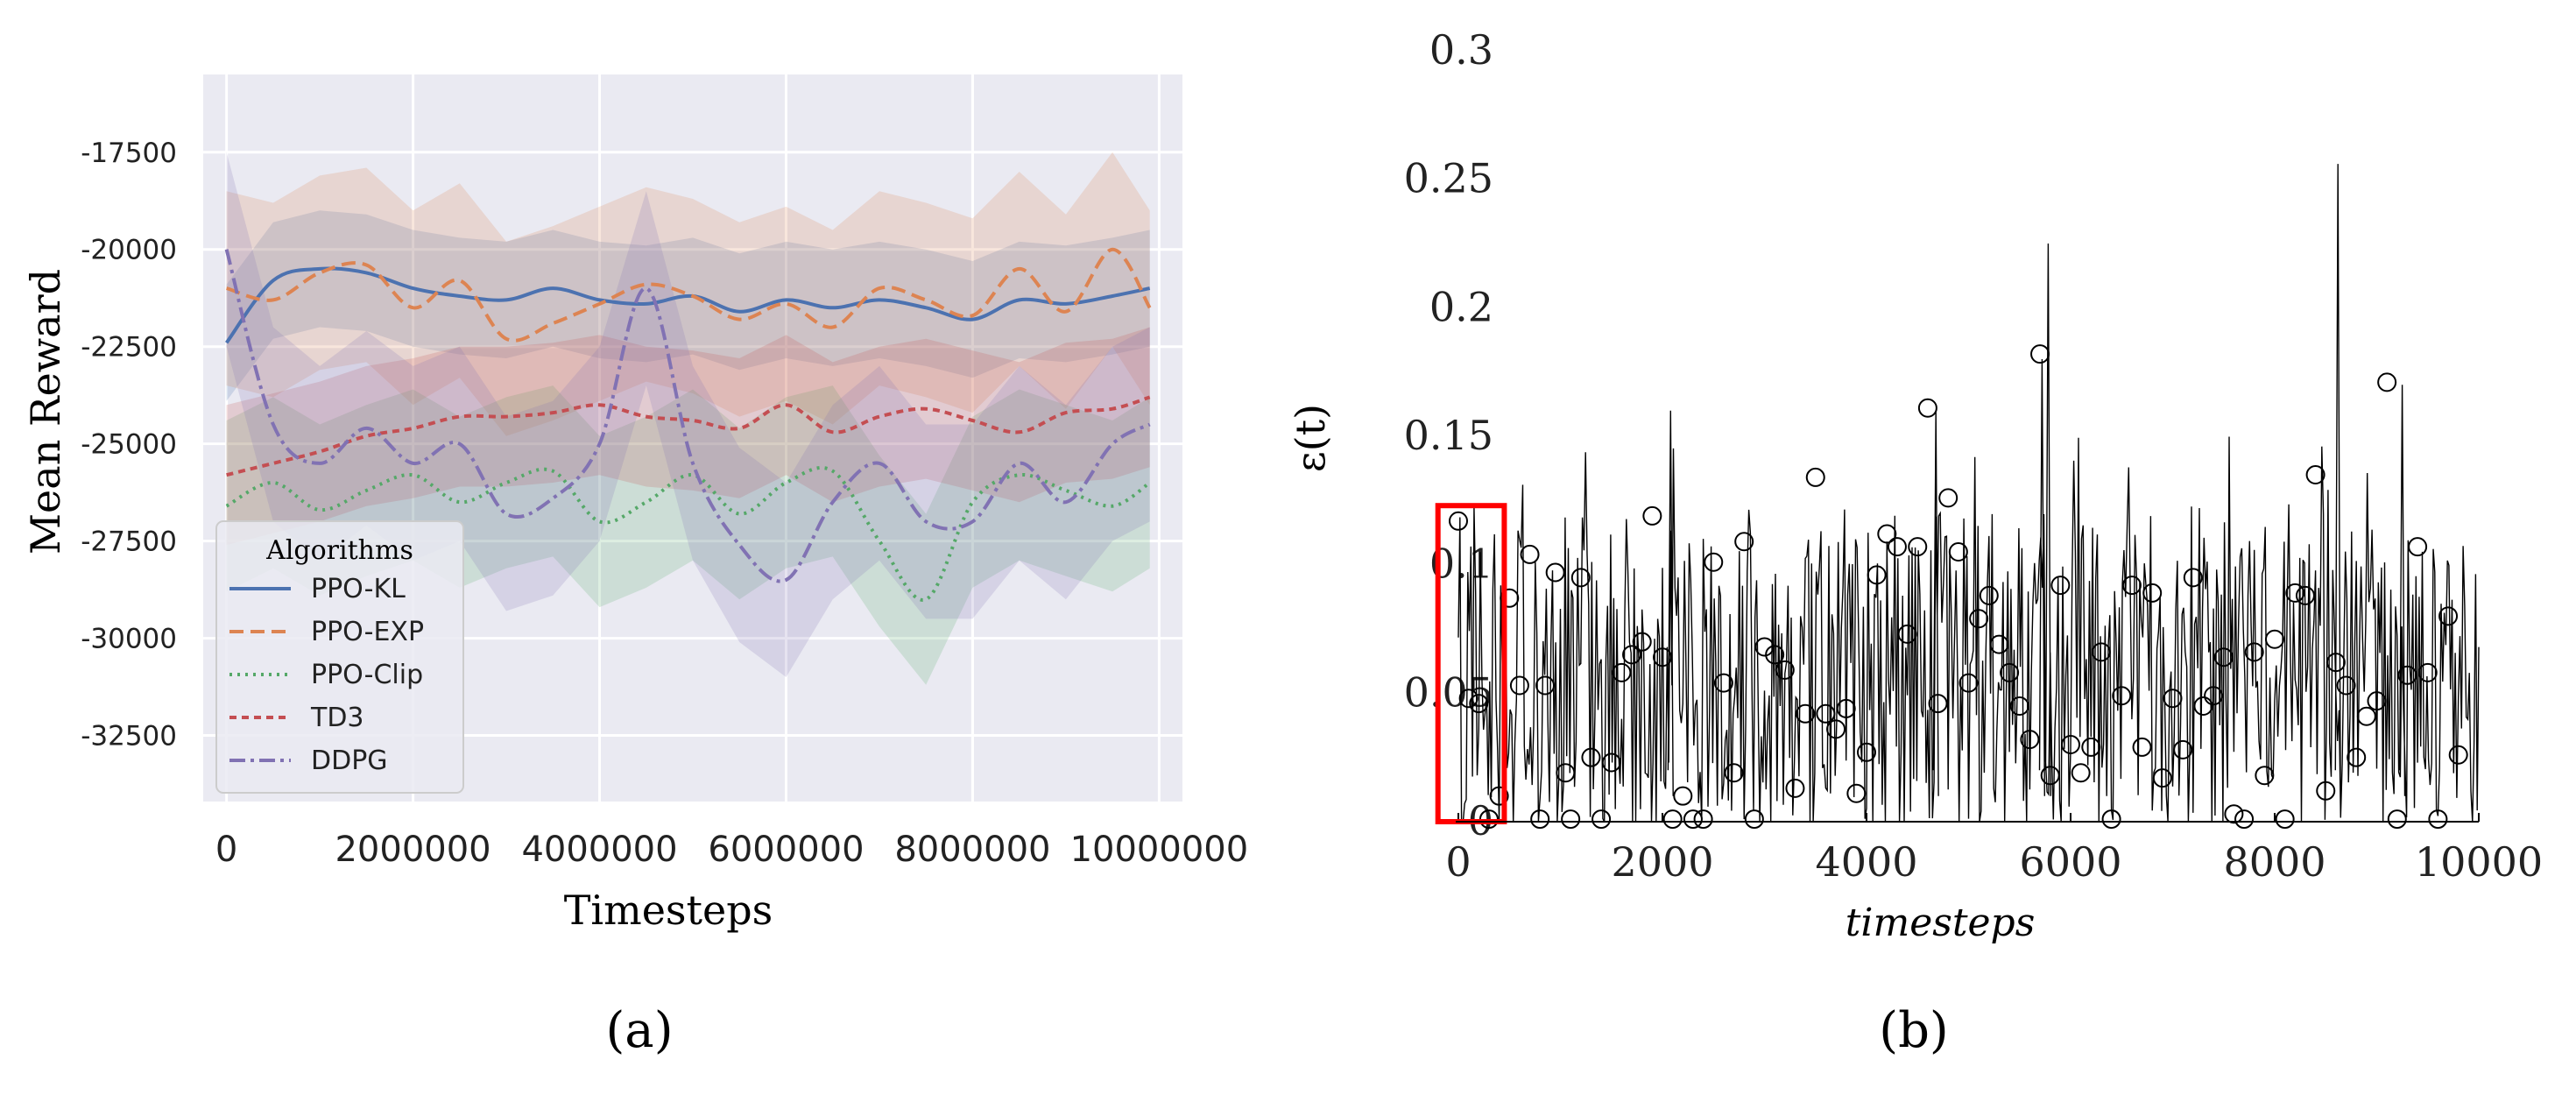 Image resolution: width=2576 pixels, height=1095 pixels. Describe the element at coordinates (1448, 692) in the screenshot. I see `y-tick-label: 0.05` at that location.